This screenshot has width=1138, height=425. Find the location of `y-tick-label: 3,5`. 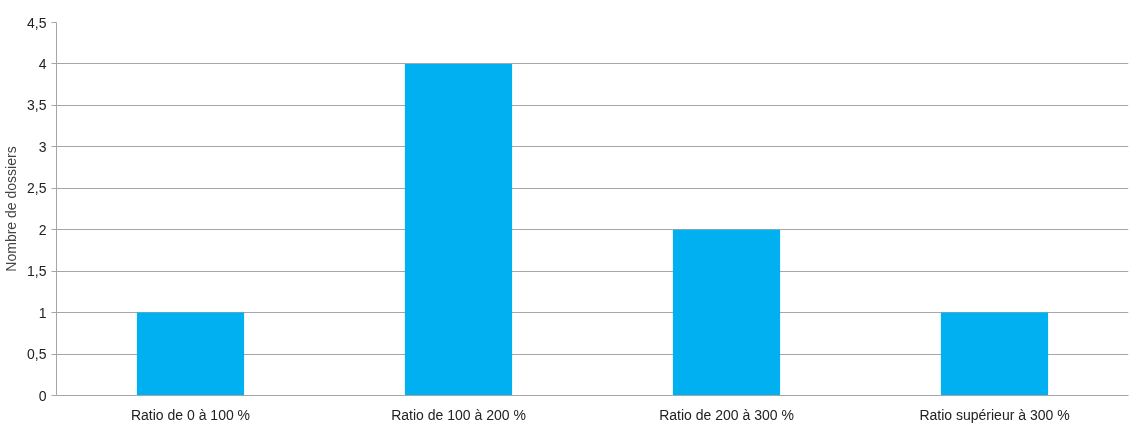

y-tick-label: 3,5 is located at coordinates (37, 105).